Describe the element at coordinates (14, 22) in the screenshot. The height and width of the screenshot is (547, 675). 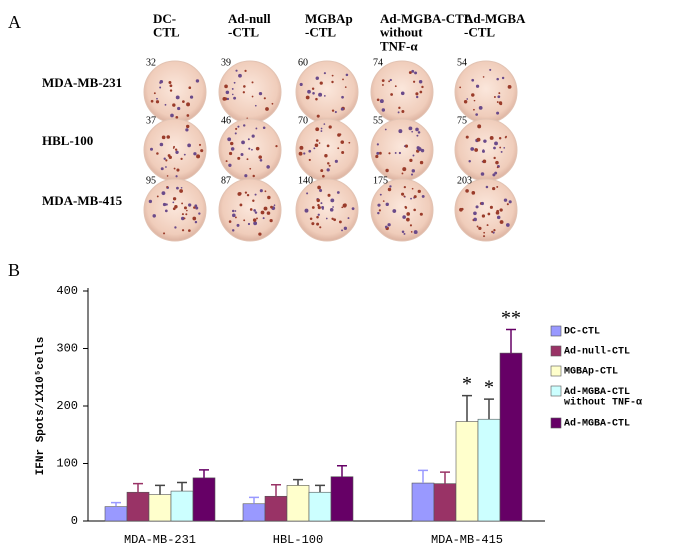
I see `panel-label: A` at that location.